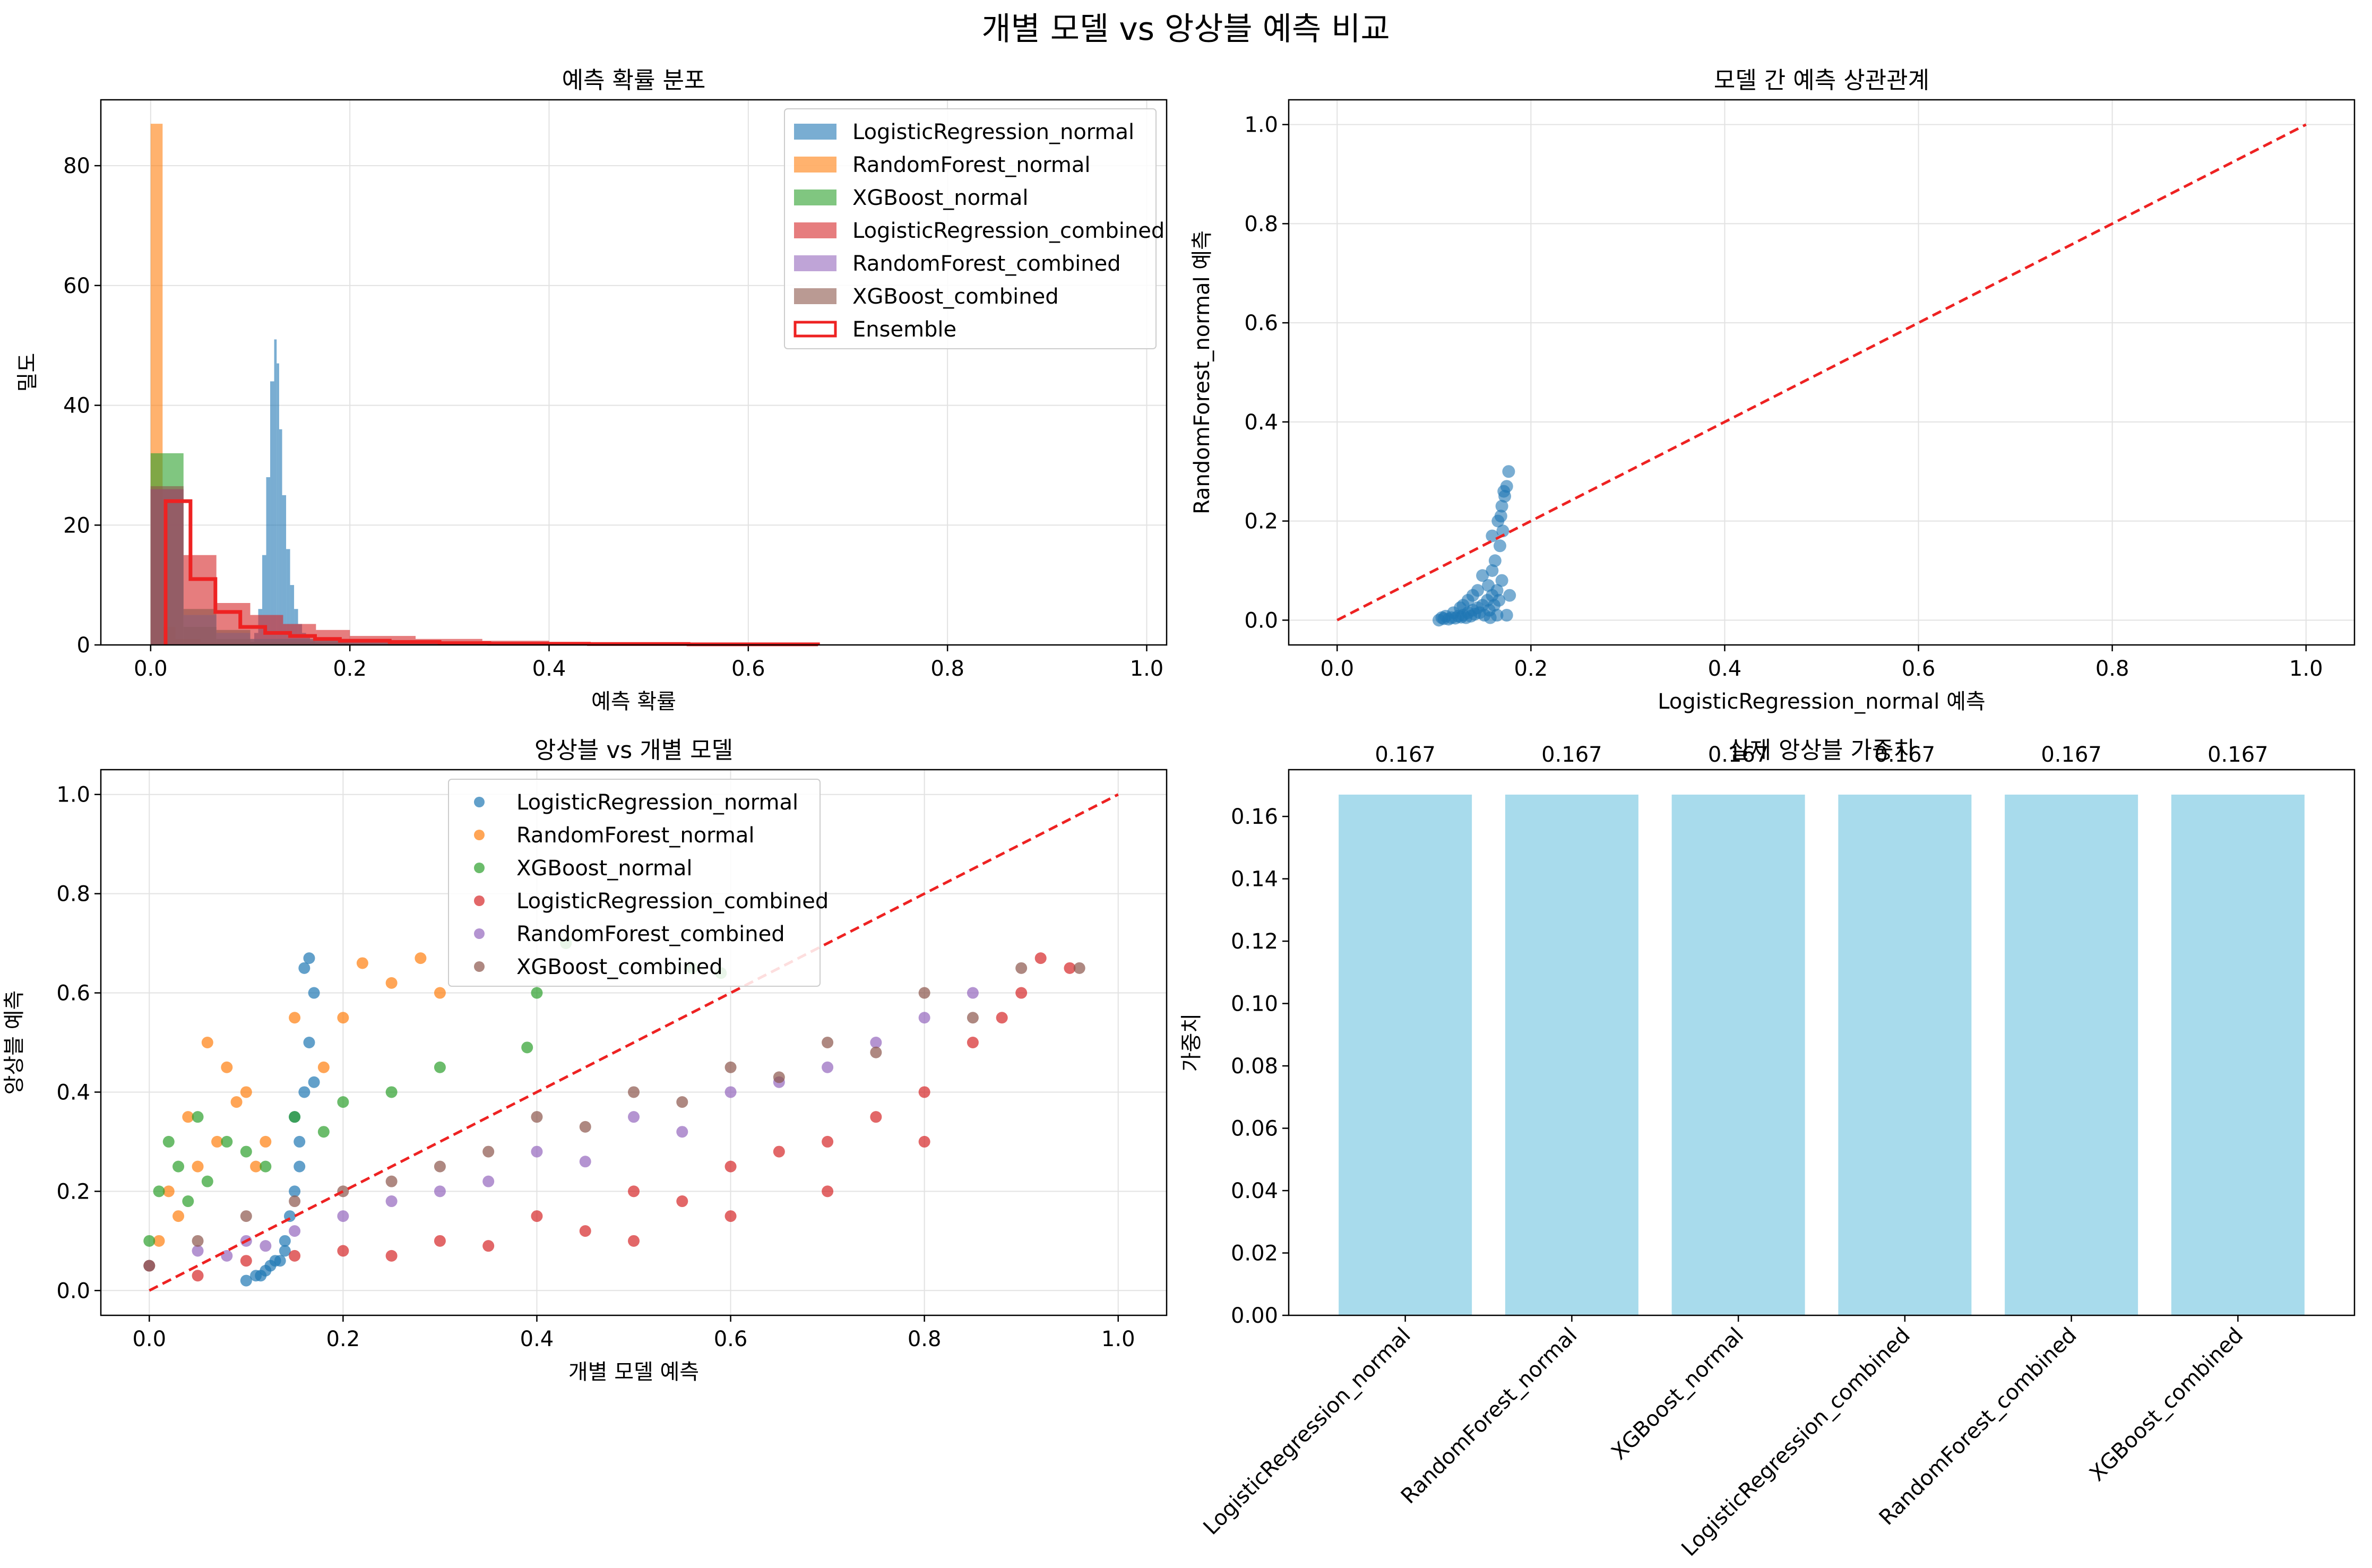 This screenshot has width=2372, height=1568. I want to click on y-tick-label: 40, so click(76, 406).